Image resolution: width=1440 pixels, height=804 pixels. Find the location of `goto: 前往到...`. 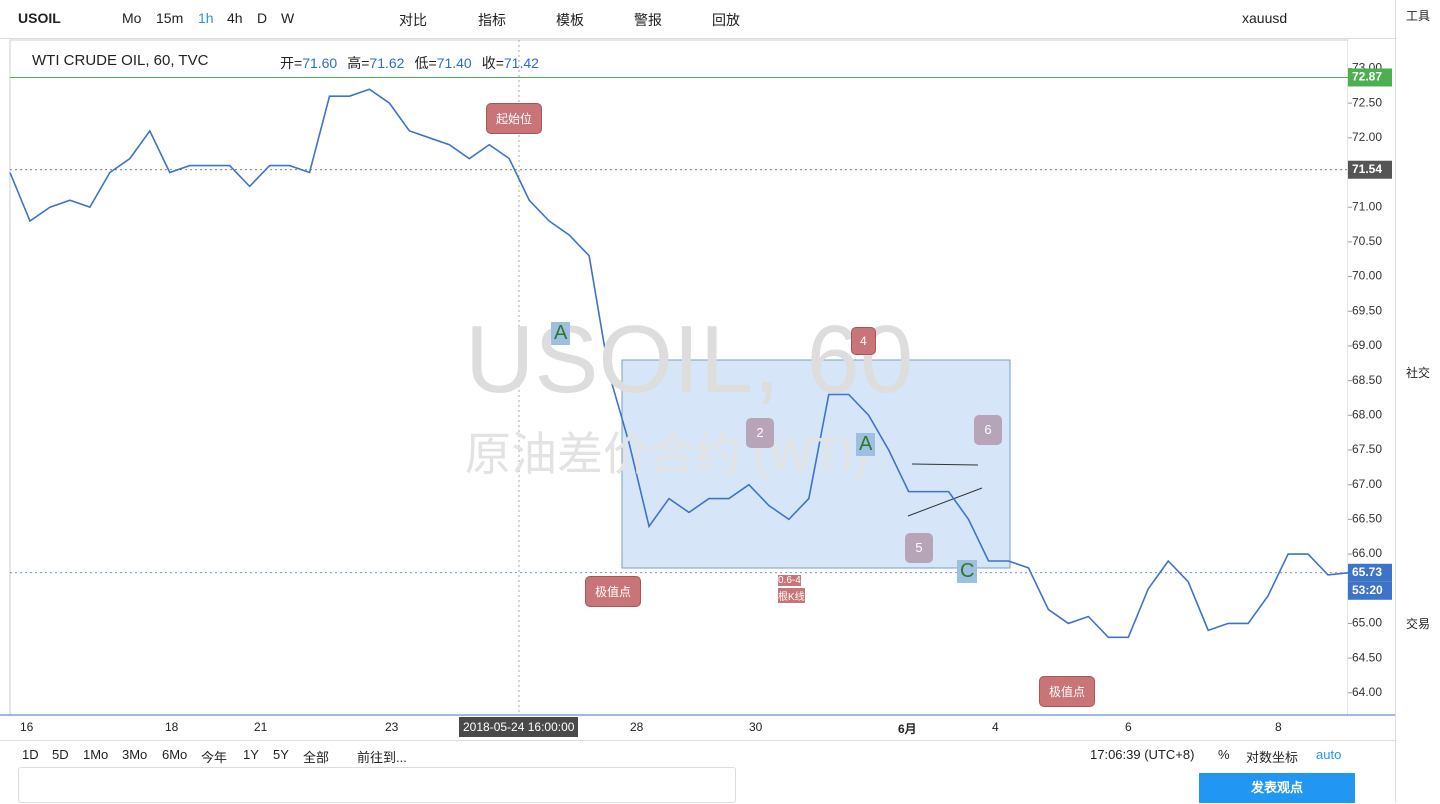

goto: 前往到... is located at coordinates (382, 757).